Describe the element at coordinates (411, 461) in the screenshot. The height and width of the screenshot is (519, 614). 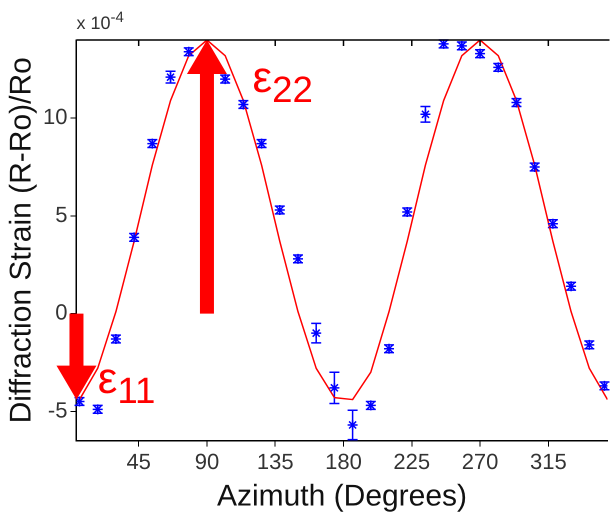
I see `x-tick-label: 225` at that location.